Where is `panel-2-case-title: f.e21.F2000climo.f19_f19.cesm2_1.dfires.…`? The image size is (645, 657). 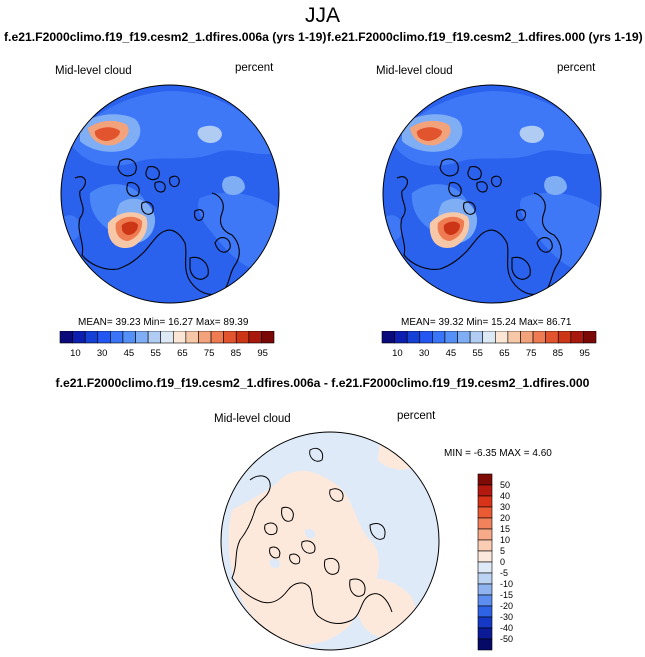 panel-2-case-title: f.e21.F2000climo.f19_f19.cesm2_1.dfires.… is located at coordinates (485, 37).